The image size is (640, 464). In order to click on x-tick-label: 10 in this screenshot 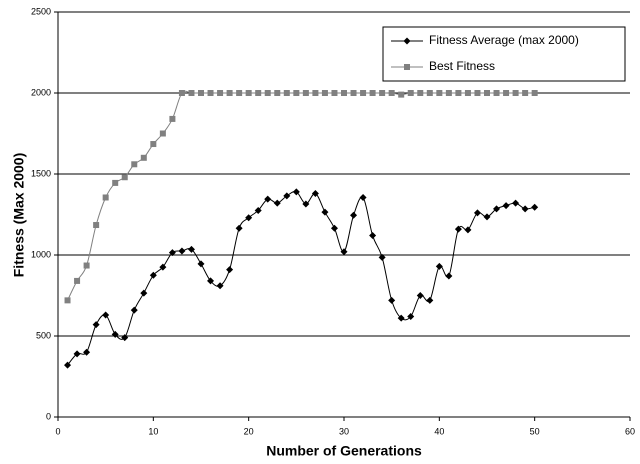, I will do `click(153, 431)`.